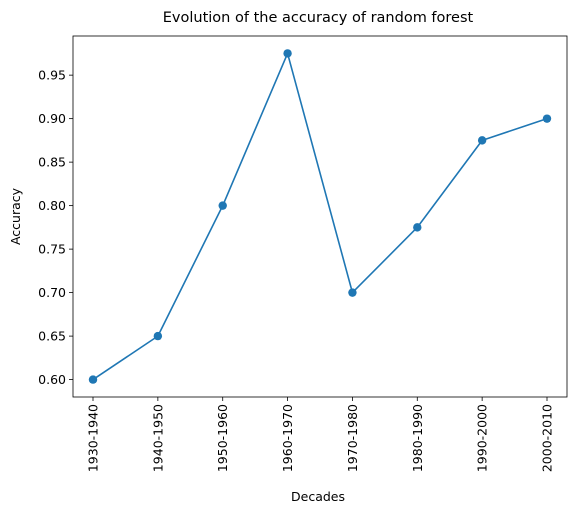 This screenshot has height=515, width=576. I want to click on x-tick-label: 1980-1990, so click(417, 438).